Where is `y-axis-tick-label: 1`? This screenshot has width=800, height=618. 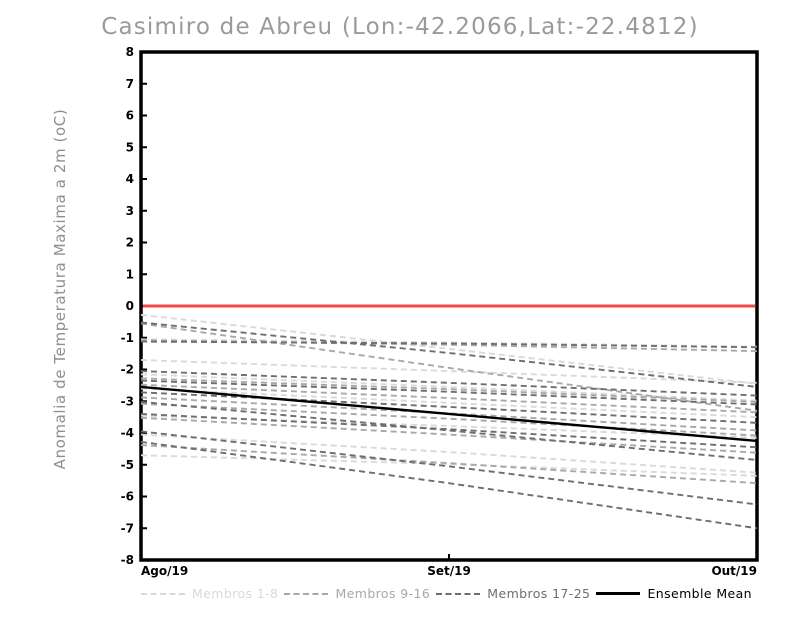 y-axis-tick-label: 1 is located at coordinates (130, 274).